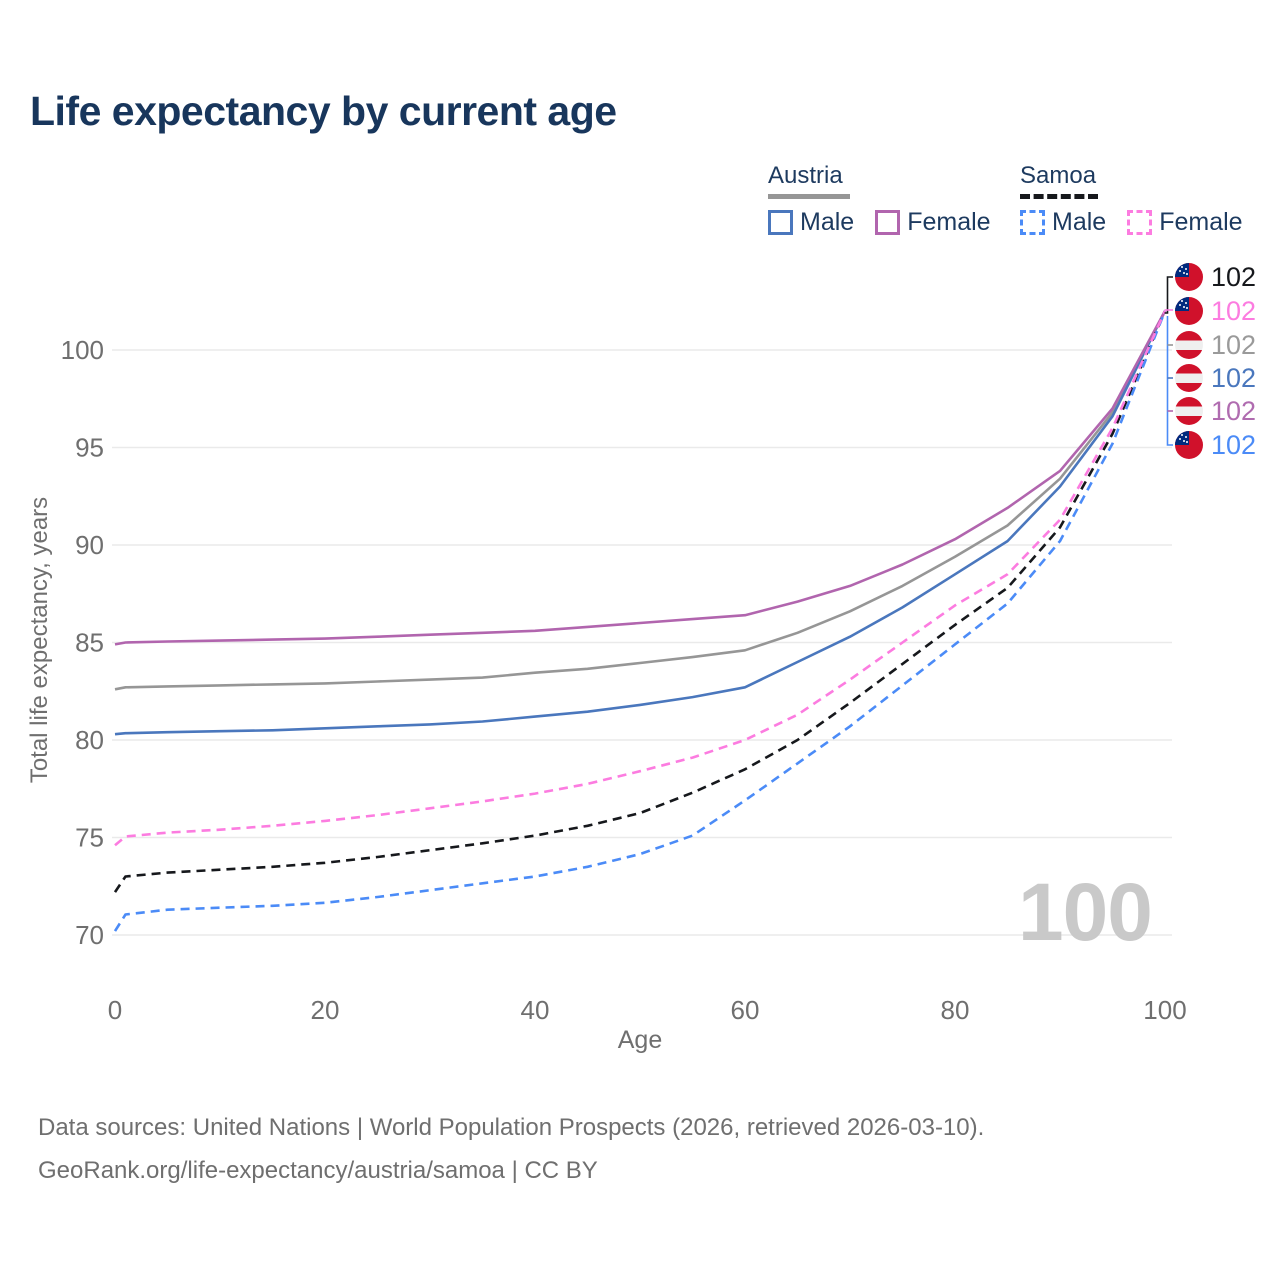 This screenshot has width=1280, height=1280. Describe the element at coordinates (1131, 199) in the screenshot. I see `legend-group-samoa: Samoa Male Female` at that location.